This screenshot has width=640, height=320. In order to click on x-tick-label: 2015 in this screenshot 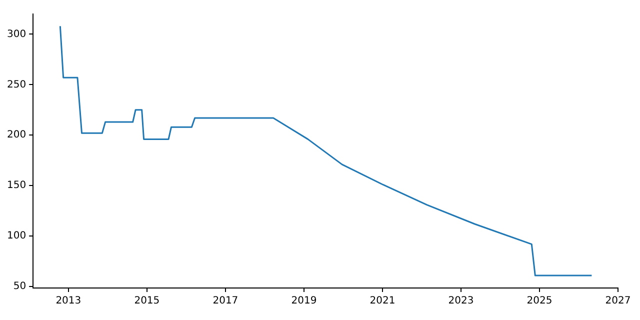, I will do `click(147, 301)`.